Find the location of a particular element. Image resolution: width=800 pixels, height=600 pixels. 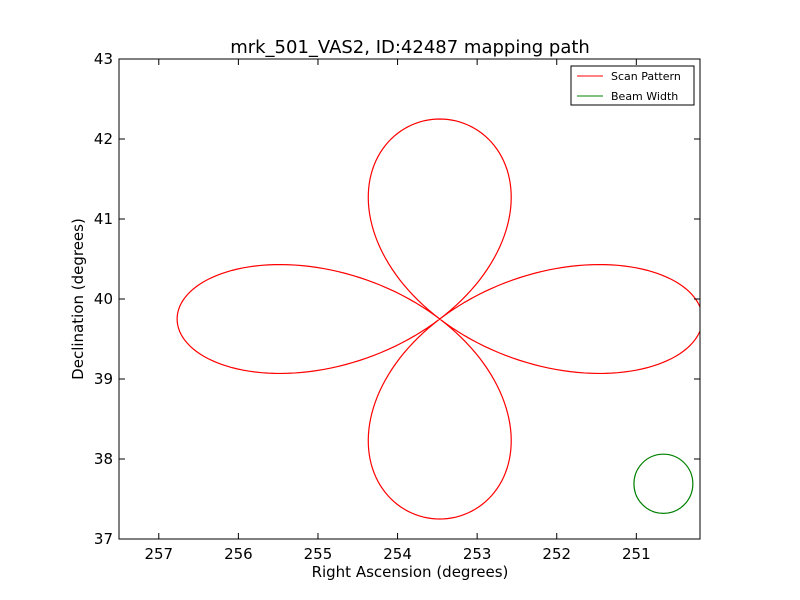

x-tick-label: 257 is located at coordinates (158, 554).